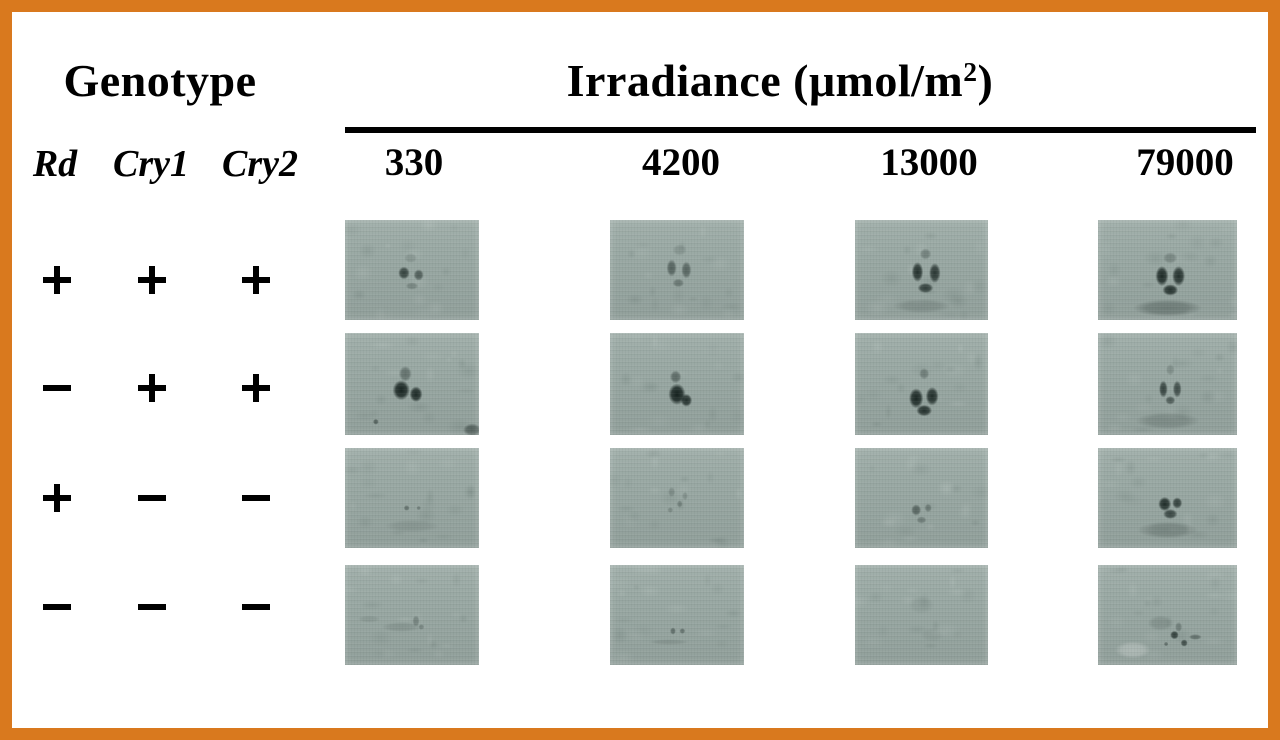 This screenshot has width=1280, height=740. What do you see at coordinates (55, 164) in the screenshot?
I see `gene-label-rd: Rd` at bounding box center [55, 164].